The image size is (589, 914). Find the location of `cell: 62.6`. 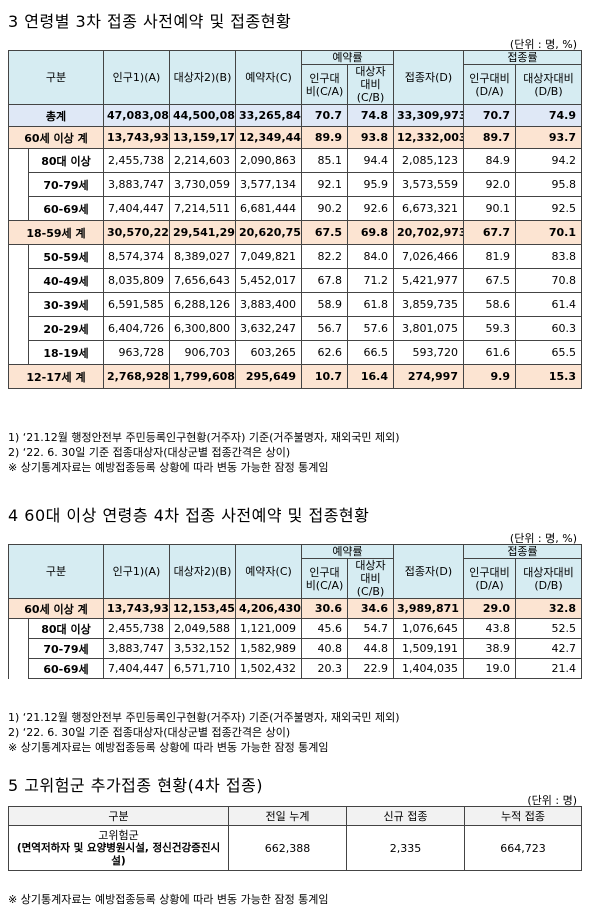

cell: 62.6 is located at coordinates (324, 352).